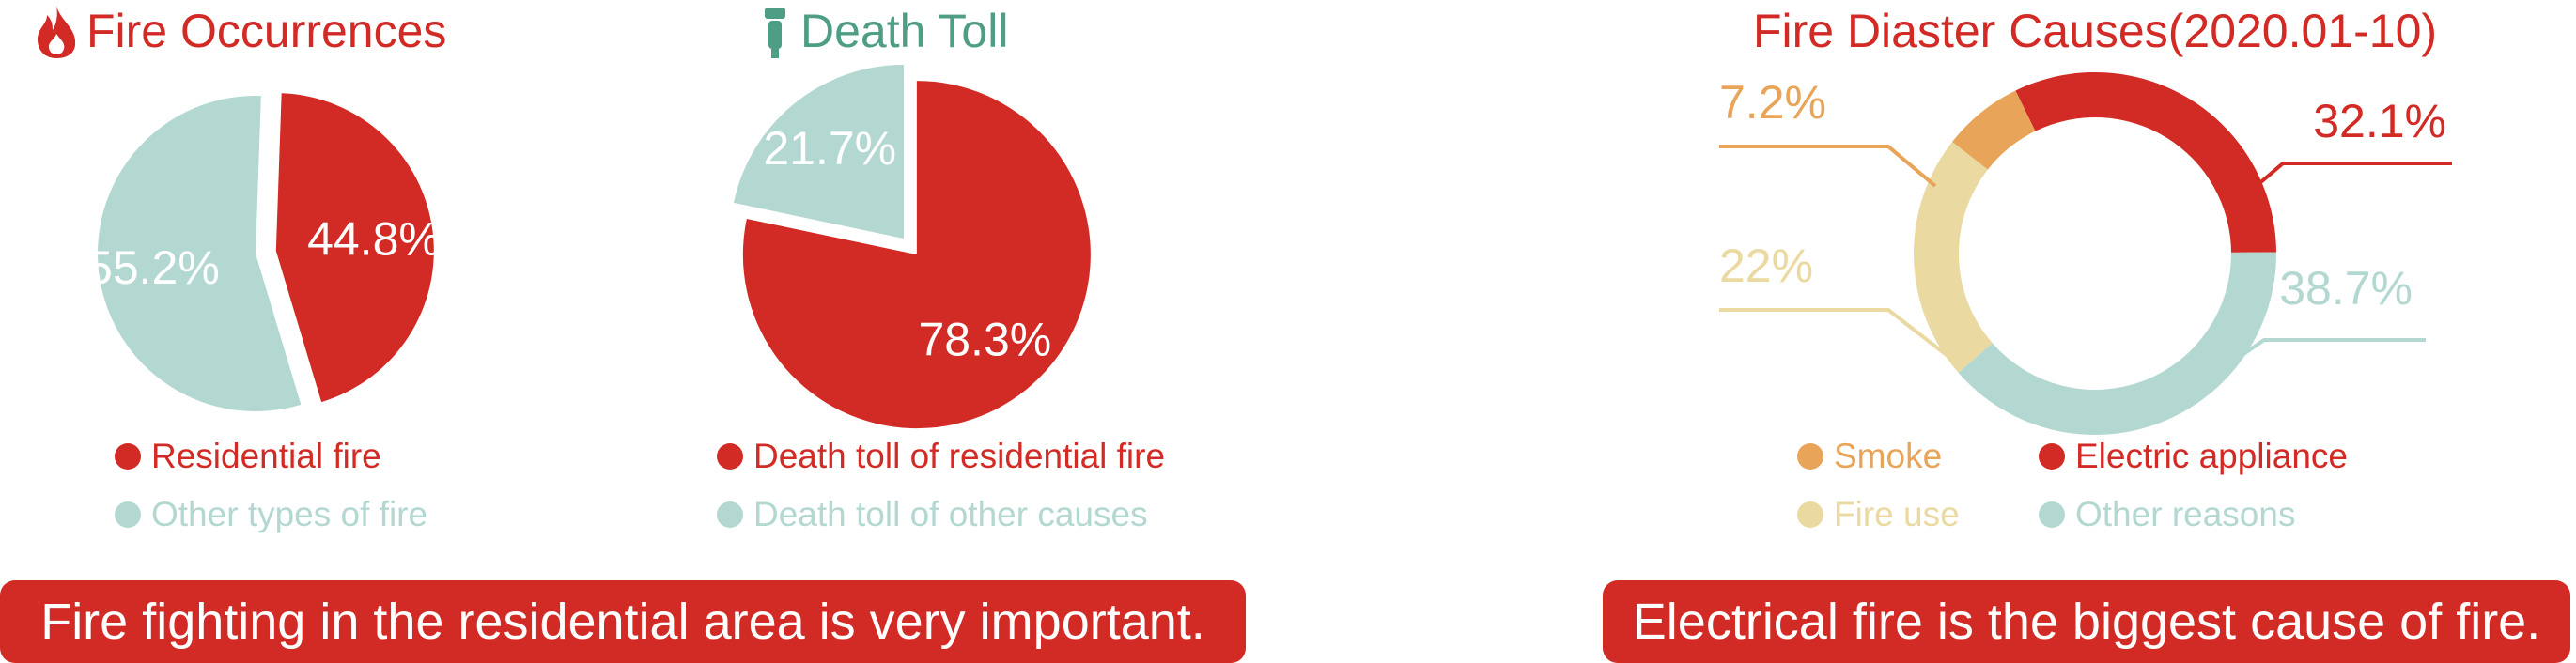 This screenshot has width=2576, height=663. I want to click on label-other-reasons: 38.7%, so click(2346, 288).